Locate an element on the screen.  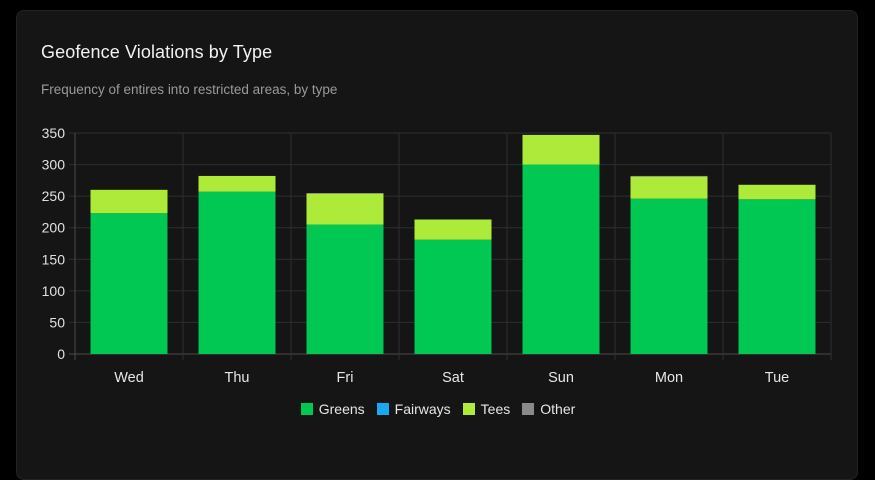
y-tick-label: 0 is located at coordinates (61, 354).